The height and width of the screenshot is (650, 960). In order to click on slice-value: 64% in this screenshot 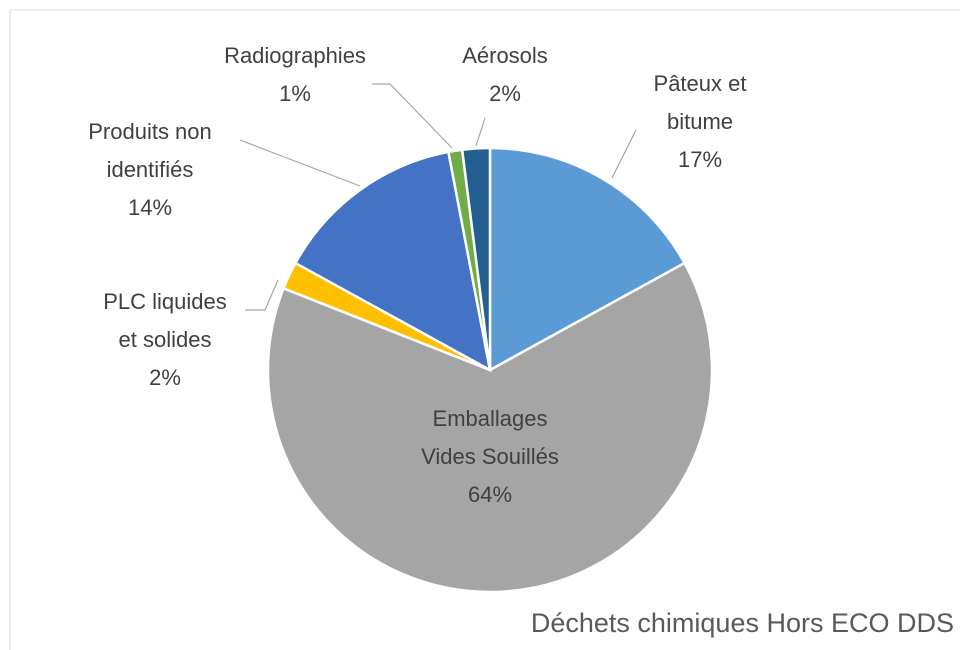, I will do `click(490, 494)`.